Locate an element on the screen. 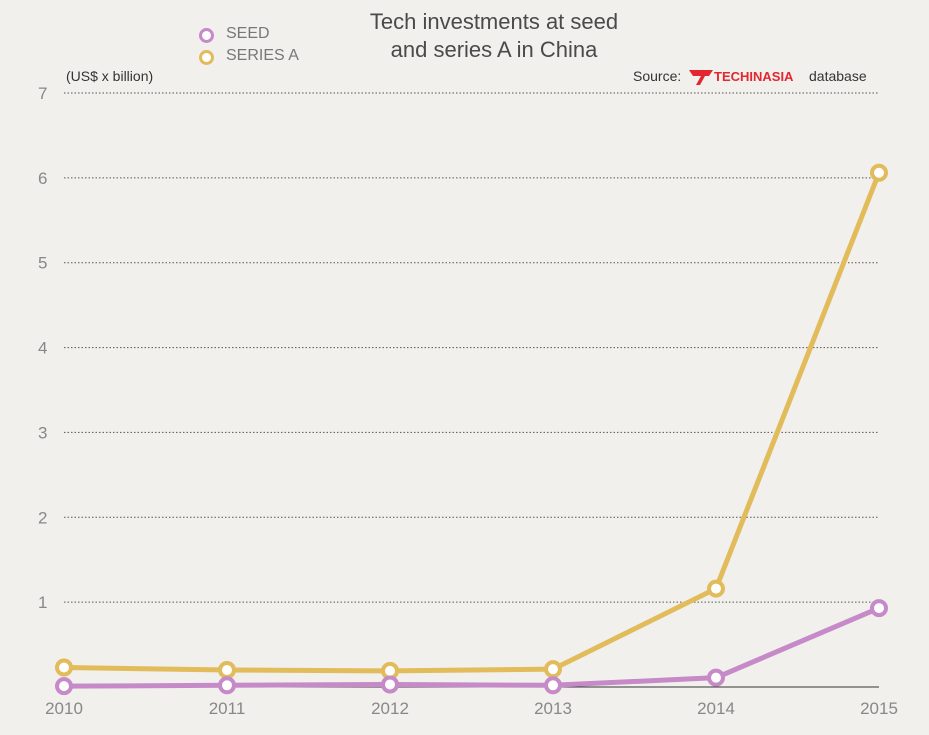 The width and height of the screenshot is (929, 735). logo-text: TECHINASIA is located at coordinates (754, 76).